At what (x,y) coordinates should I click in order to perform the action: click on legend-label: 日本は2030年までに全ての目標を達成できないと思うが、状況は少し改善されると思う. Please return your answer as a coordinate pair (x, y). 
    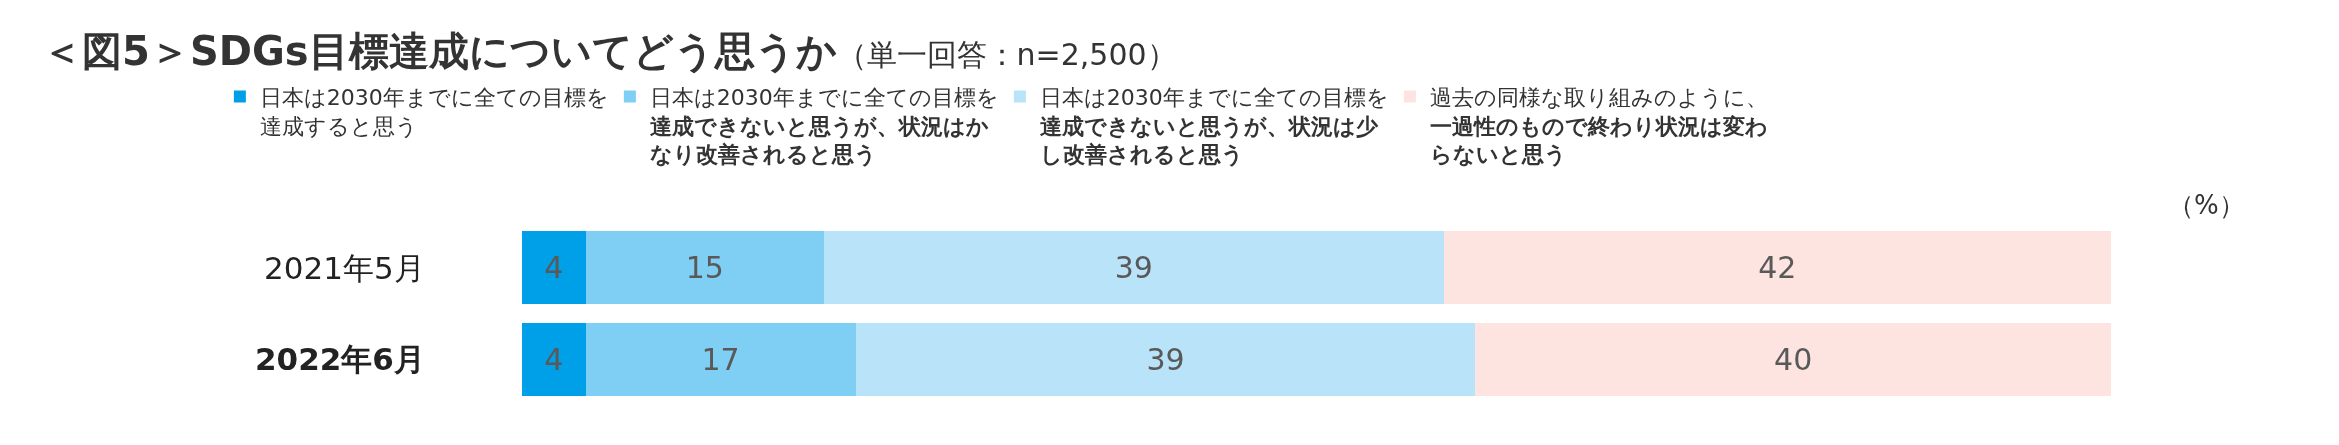
    Looking at the image, I should click on (1214, 126).